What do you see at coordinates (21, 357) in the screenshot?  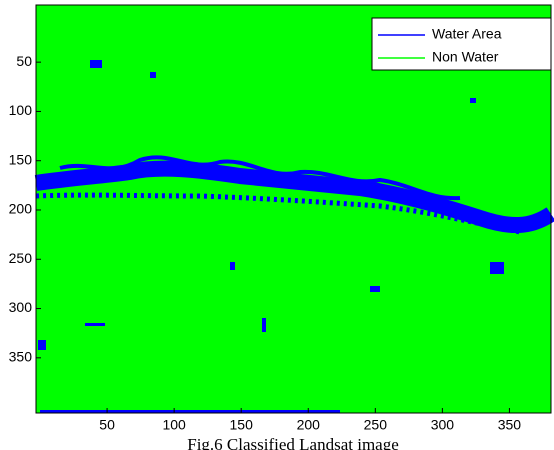 I see `y-tick-label: 350` at bounding box center [21, 357].